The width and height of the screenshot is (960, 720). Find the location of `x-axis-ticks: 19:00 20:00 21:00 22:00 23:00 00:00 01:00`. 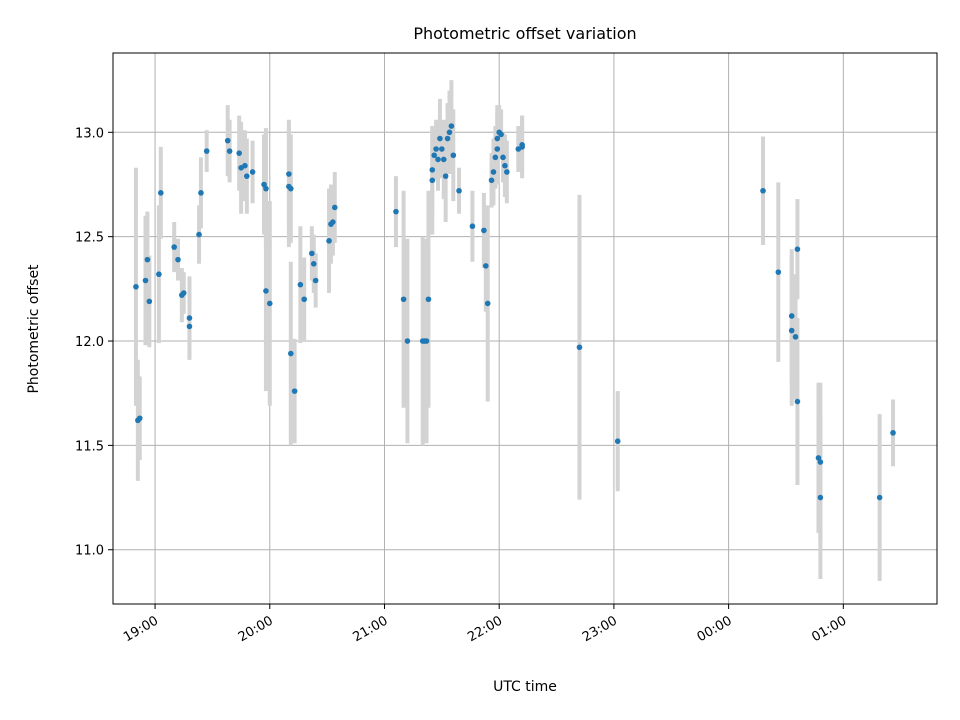

x-axis-ticks: 19:00 20:00 21:00 22:00 23:00 00:00 01:00 is located at coordinates (485, 624).